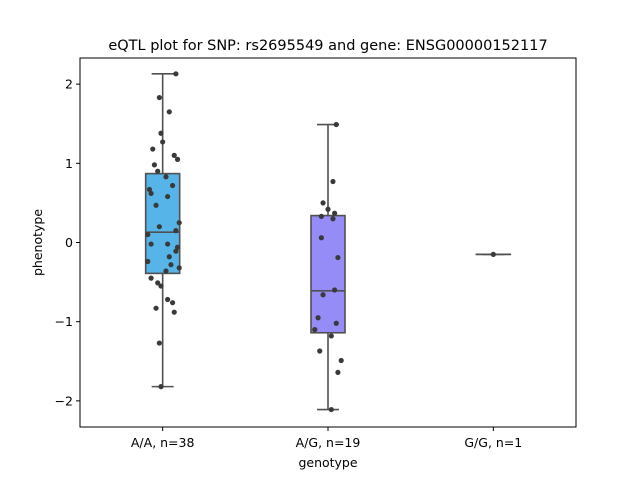 The width and height of the screenshot is (640, 480). I want to click on x-axis: A/A, n=38 A/G, n=19 G/G, n=1, so click(326, 438).